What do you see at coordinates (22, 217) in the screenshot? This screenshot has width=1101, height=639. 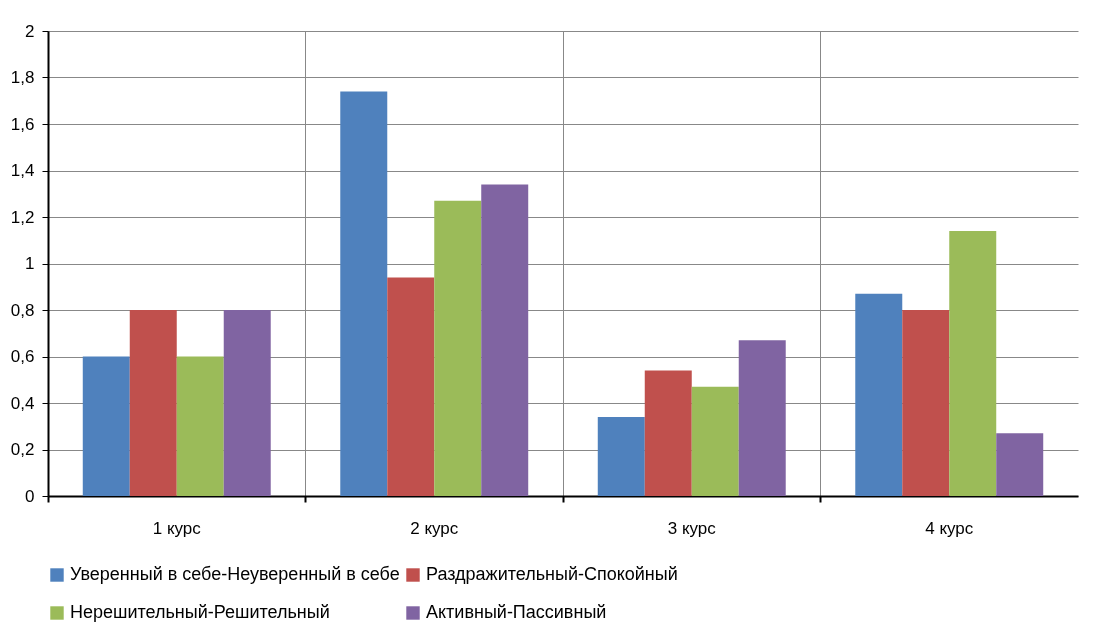 I see `y-tick-label: 1,2` at bounding box center [22, 217].